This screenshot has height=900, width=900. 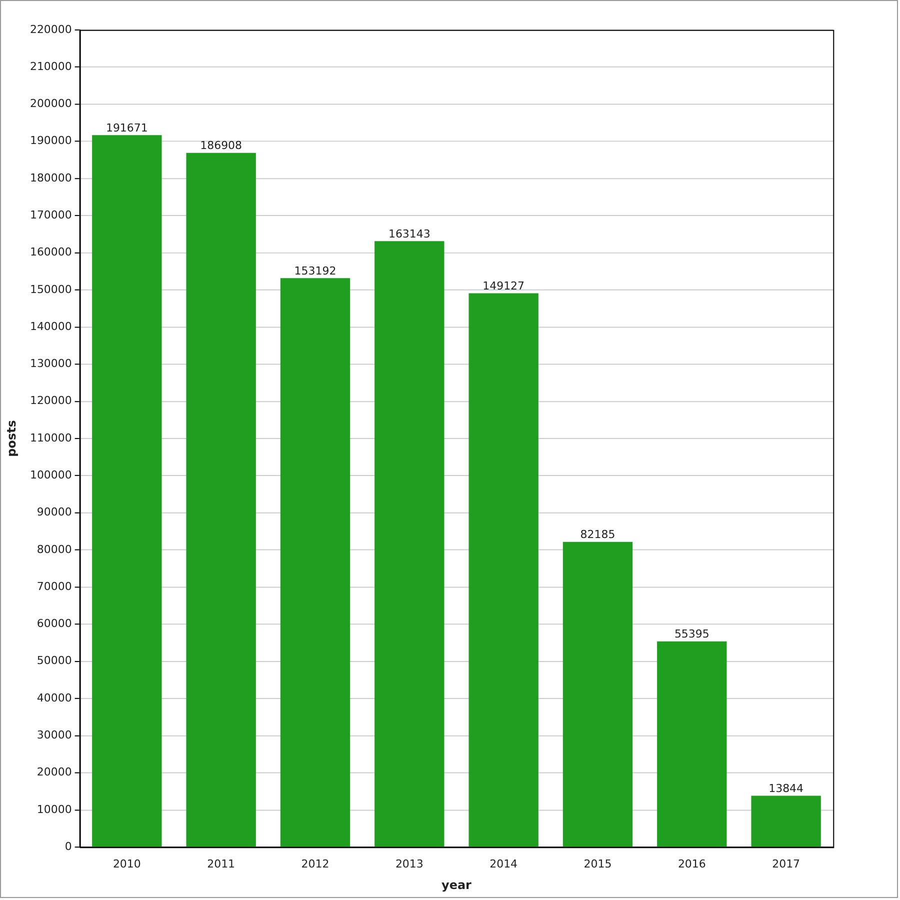 I want to click on y-tick-label: 40000, so click(x=54, y=697).